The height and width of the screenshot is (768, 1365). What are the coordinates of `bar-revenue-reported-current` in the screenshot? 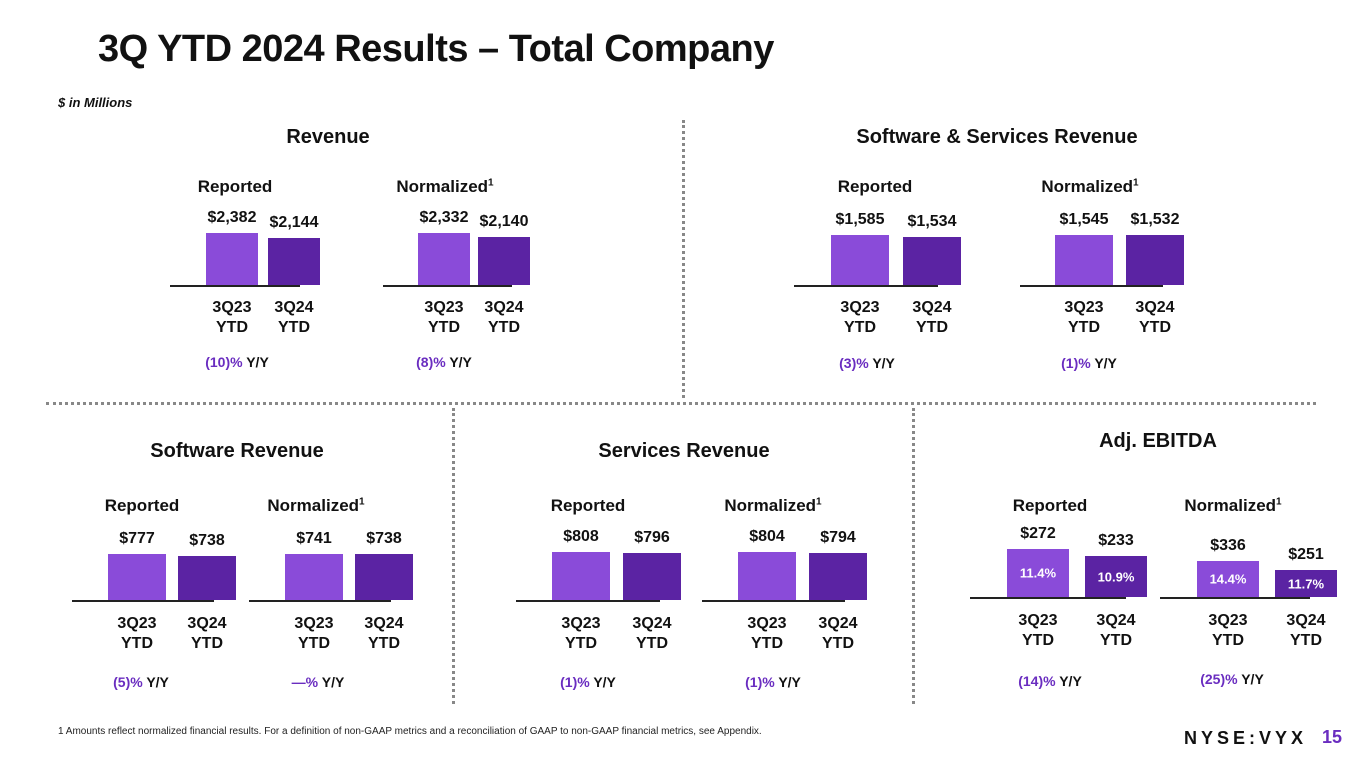 It's located at (294, 261).